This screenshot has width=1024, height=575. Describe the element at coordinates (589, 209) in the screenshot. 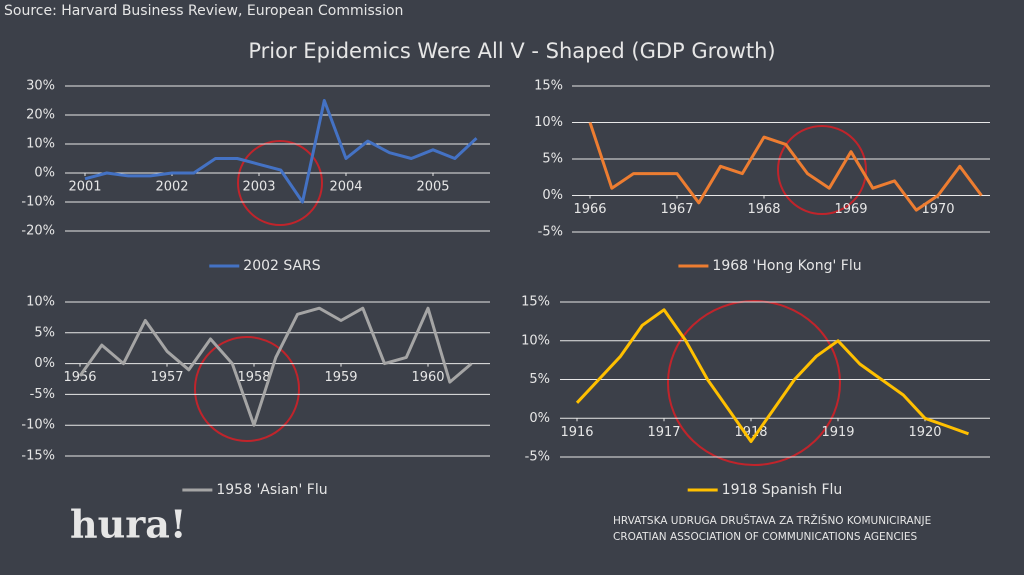

I see `x-tick-label: 1966` at that location.